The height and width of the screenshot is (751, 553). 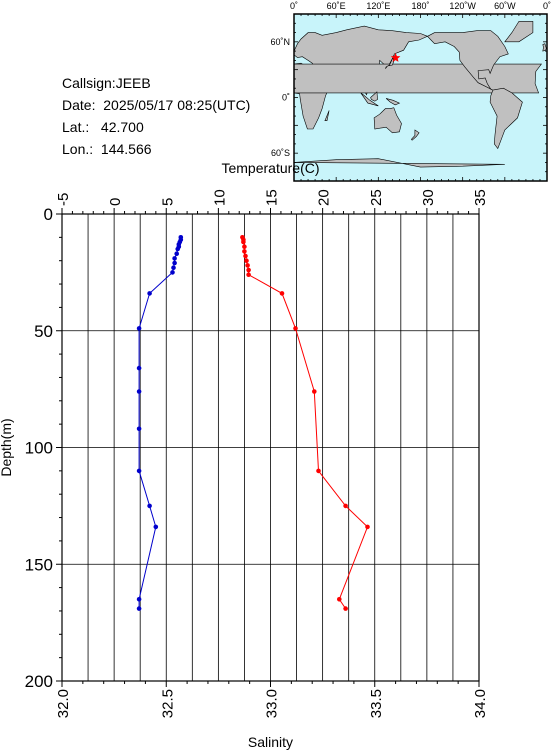 What do you see at coordinates (480, 703) in the screenshot?
I see `salinity-tick-label: 34.0` at bounding box center [480, 703].